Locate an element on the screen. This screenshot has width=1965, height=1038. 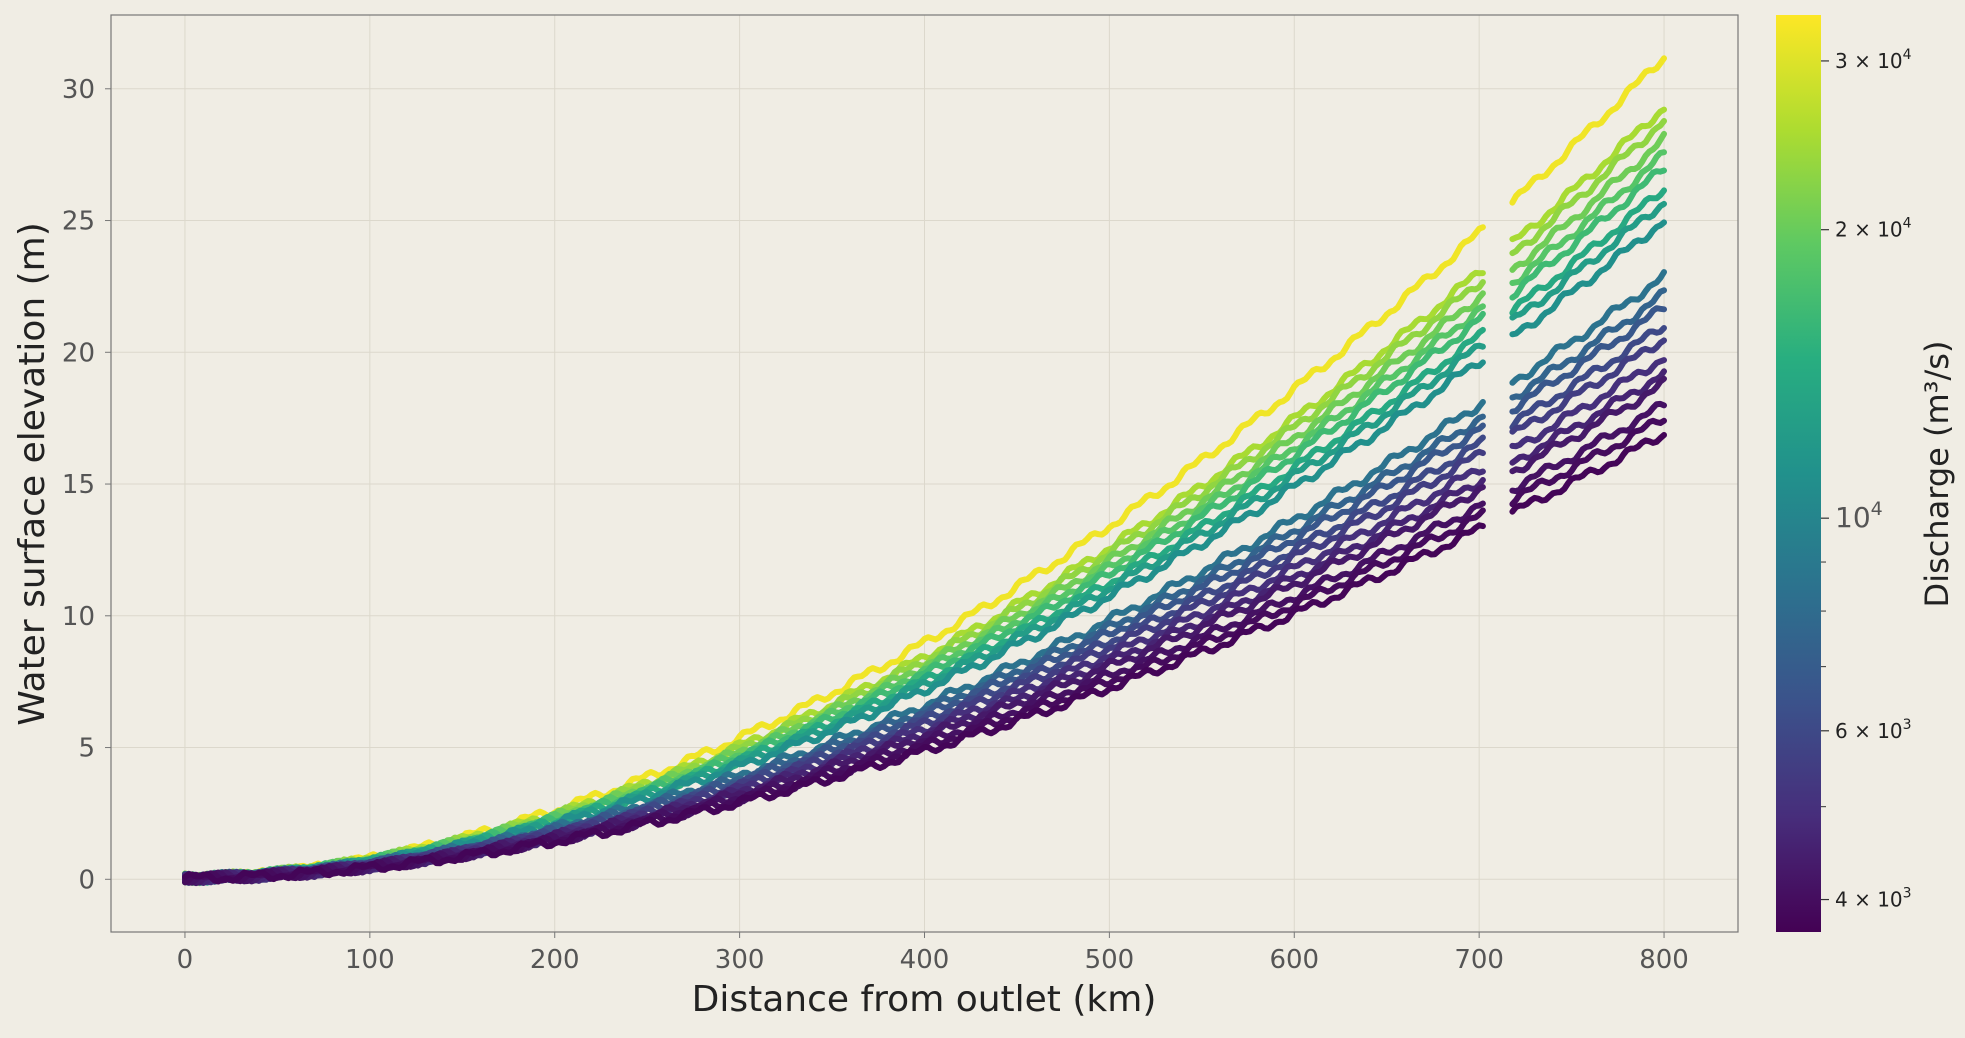
x-tick-label: 800 is located at coordinates (1664, 960).